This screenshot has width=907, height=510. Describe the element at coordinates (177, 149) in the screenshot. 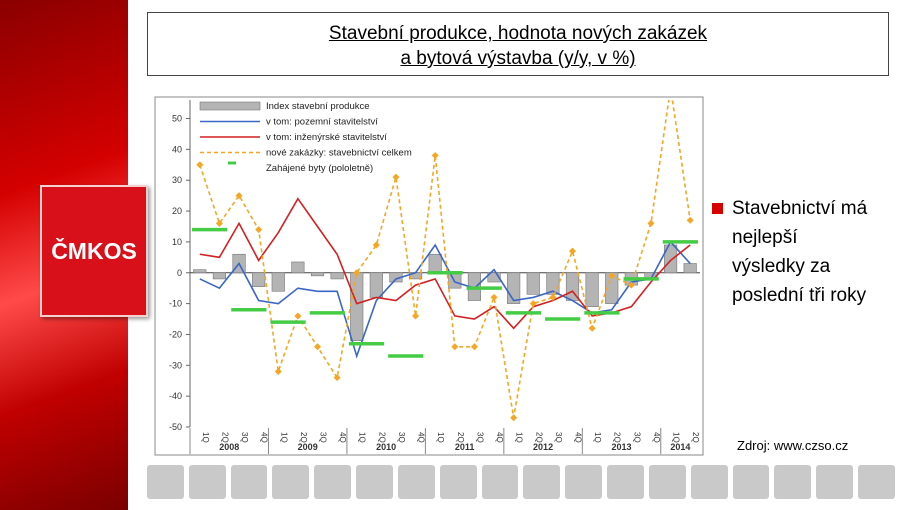

I see `y-tick-label: 40` at that location.